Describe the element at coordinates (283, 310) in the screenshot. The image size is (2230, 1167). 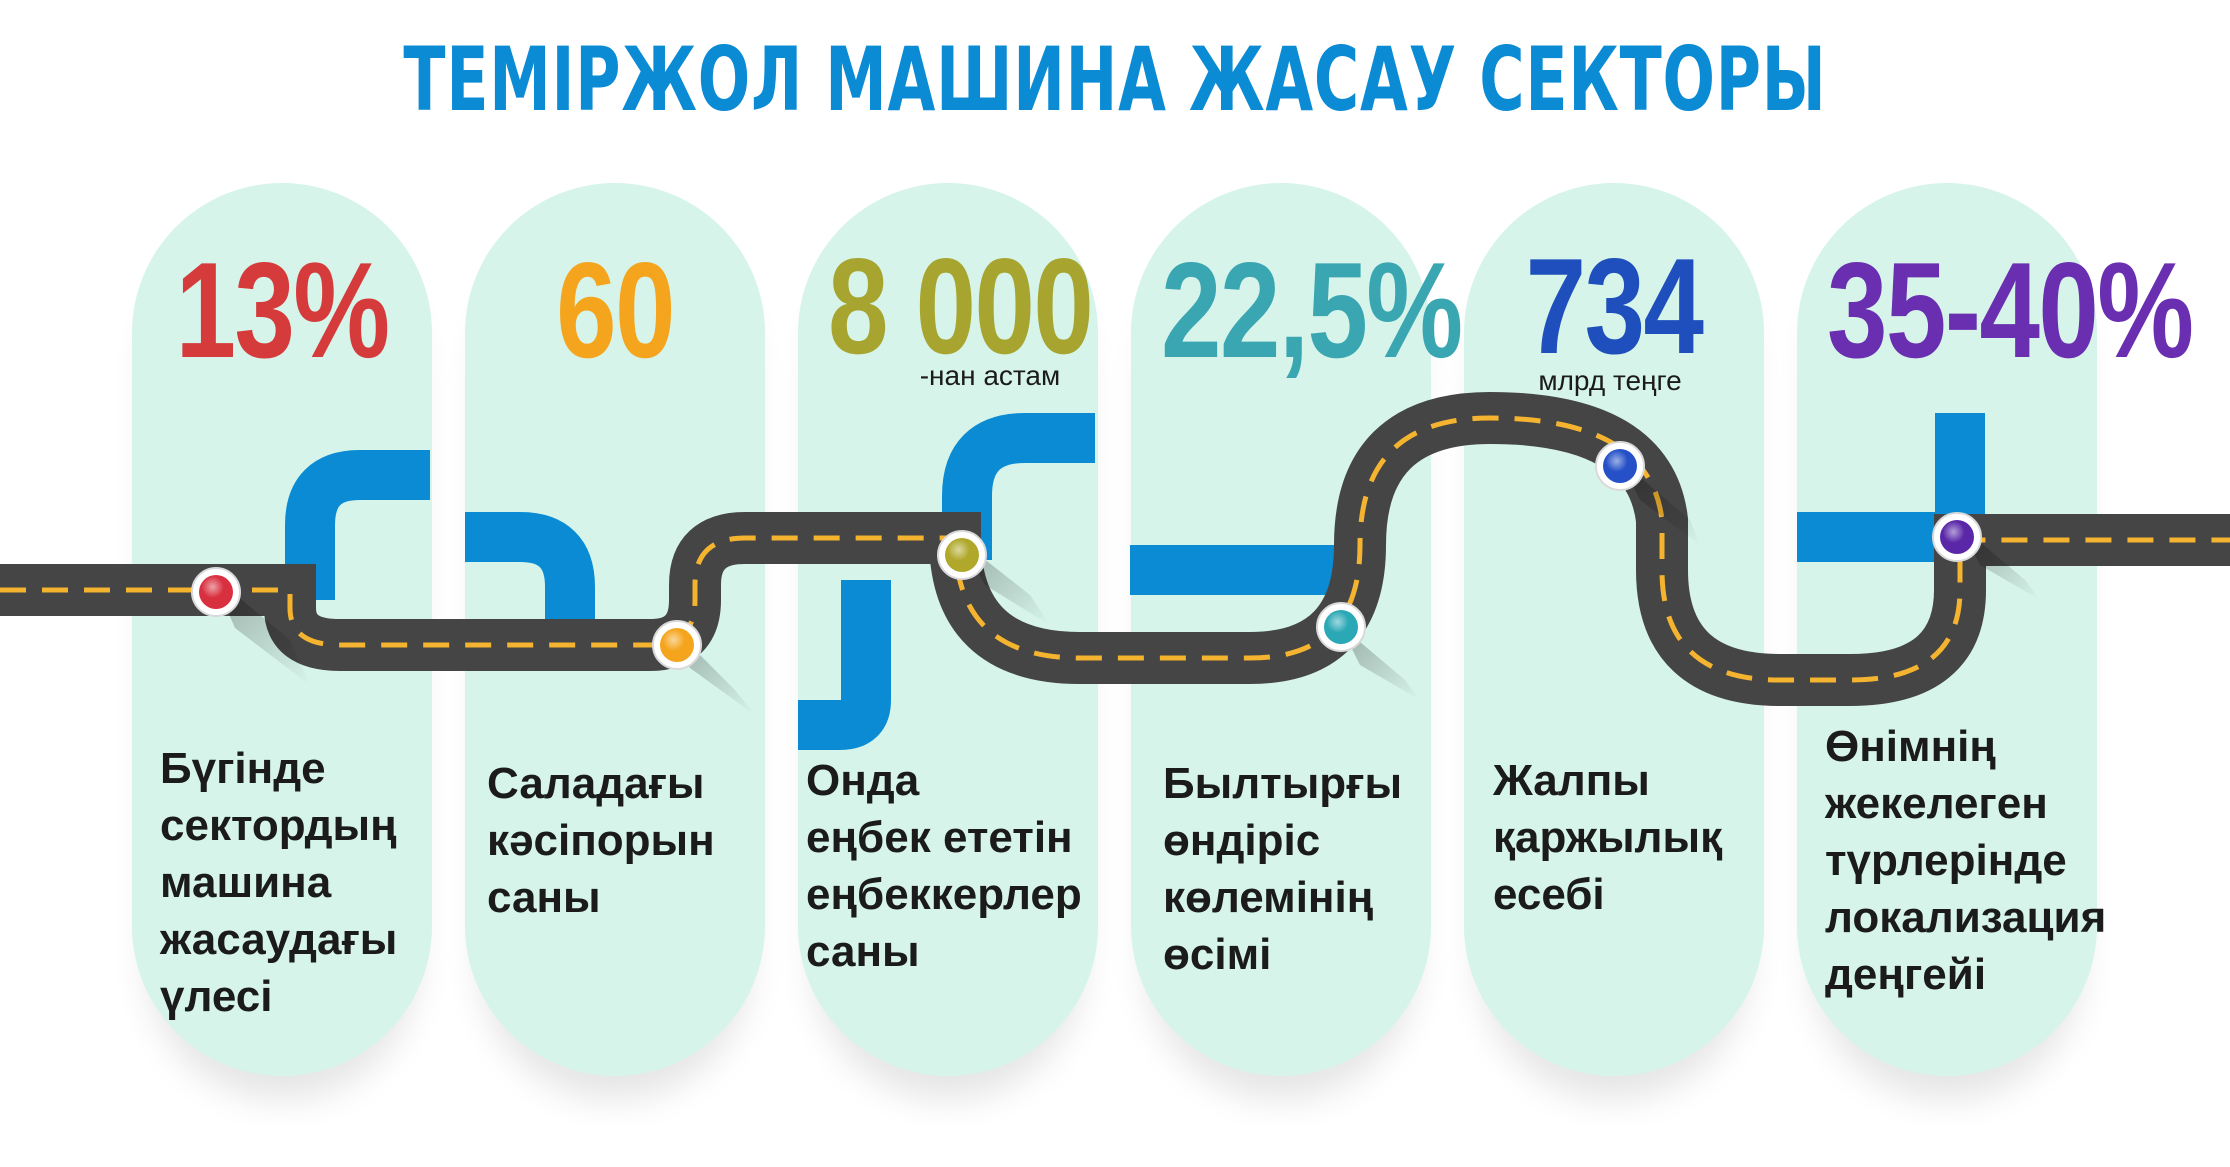
I see `stat-value-1: 13%` at that location.